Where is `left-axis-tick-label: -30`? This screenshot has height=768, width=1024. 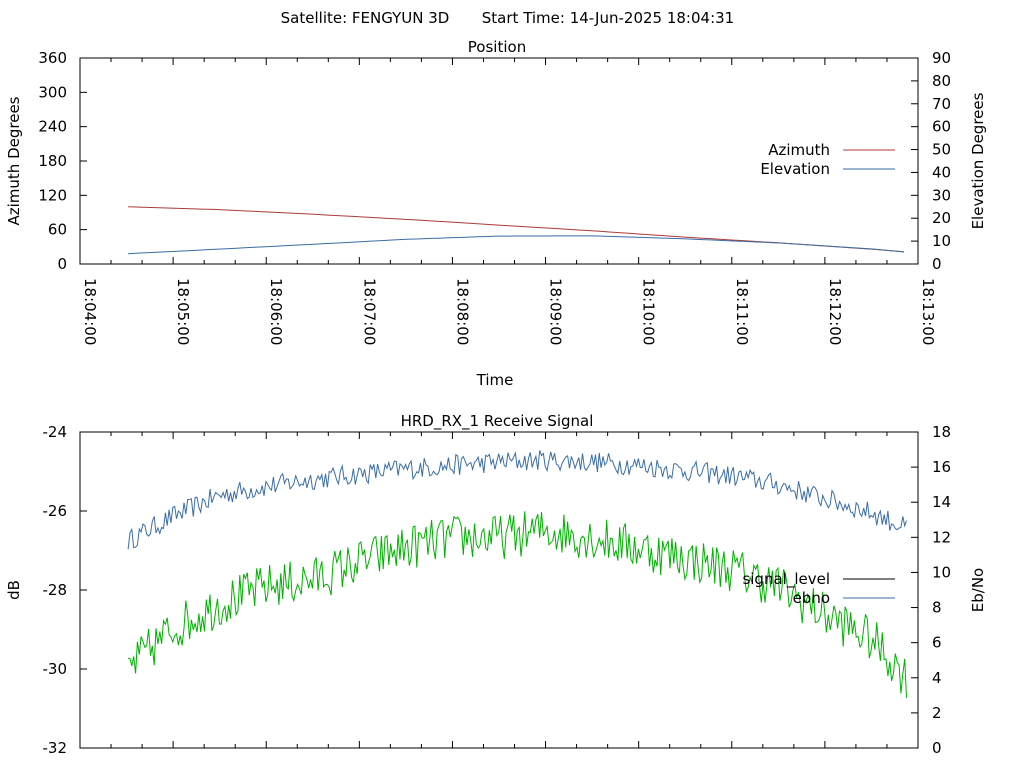 left-axis-tick-label: -30 is located at coordinates (55, 669).